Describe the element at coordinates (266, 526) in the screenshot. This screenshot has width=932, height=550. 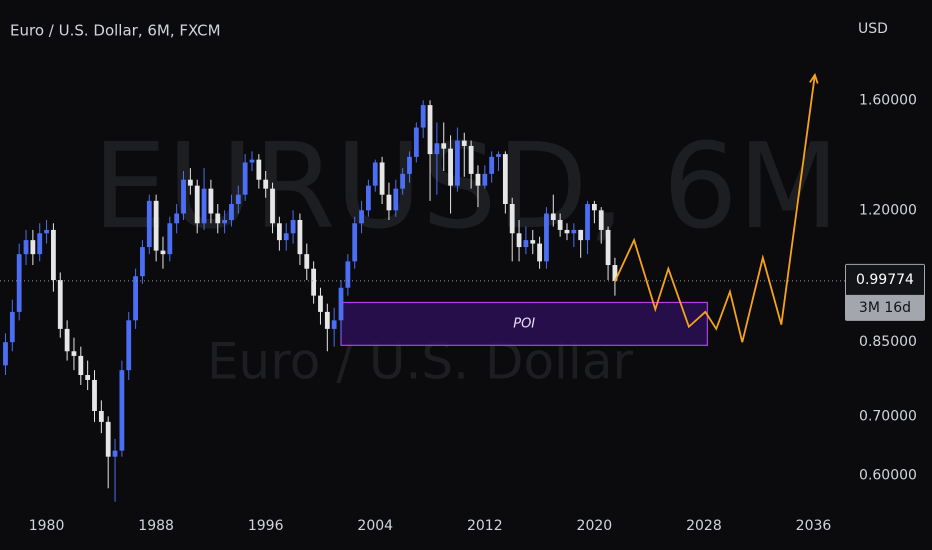
I see `x-tick-label: 1996` at that location.